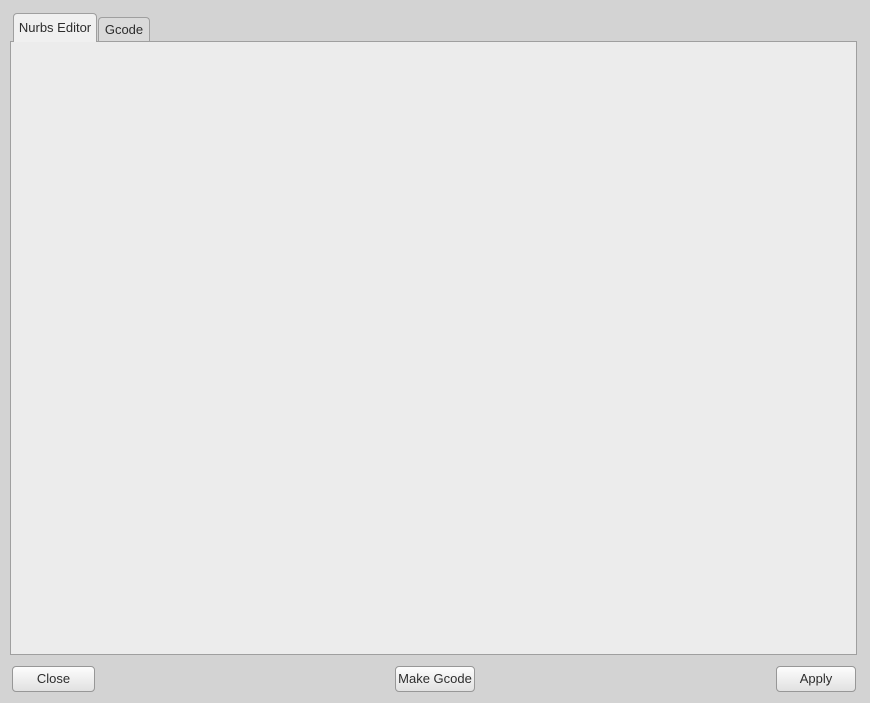 This screenshot has height=703, width=870. Describe the element at coordinates (55, 27) in the screenshot. I see `tab-nurbs-editor: Nurbs Editor` at that location.